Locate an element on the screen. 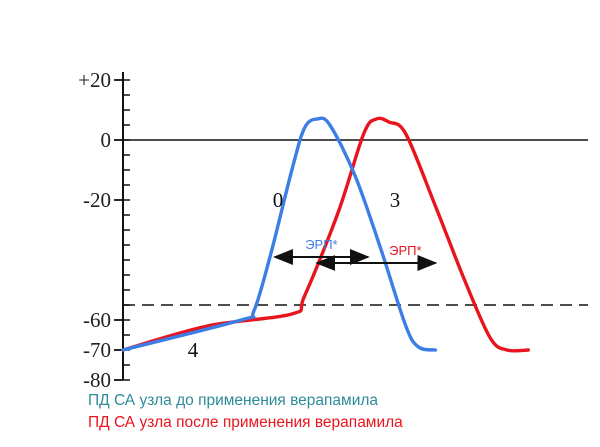 The width and height of the screenshot is (600, 447). y-tick-label: +20 is located at coordinates (94, 80).